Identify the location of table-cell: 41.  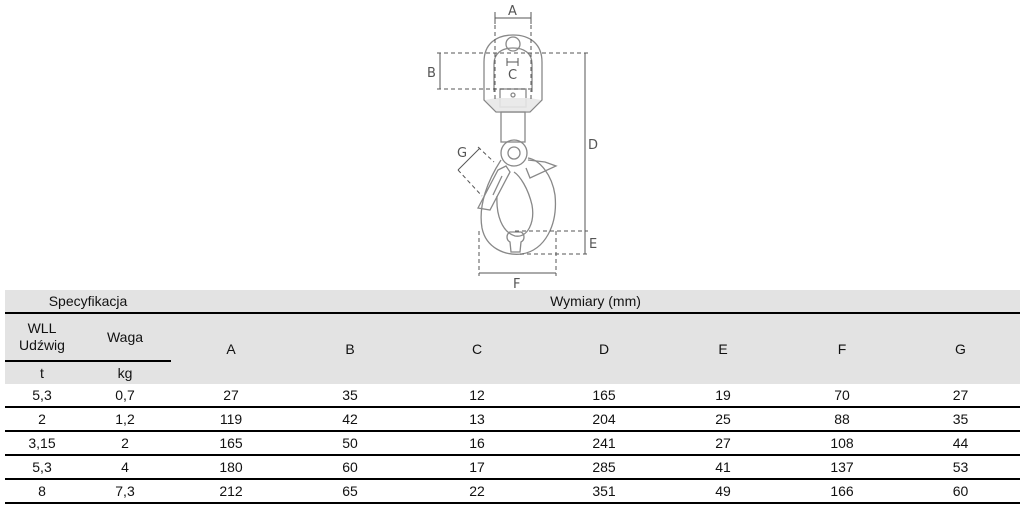
(723, 467).